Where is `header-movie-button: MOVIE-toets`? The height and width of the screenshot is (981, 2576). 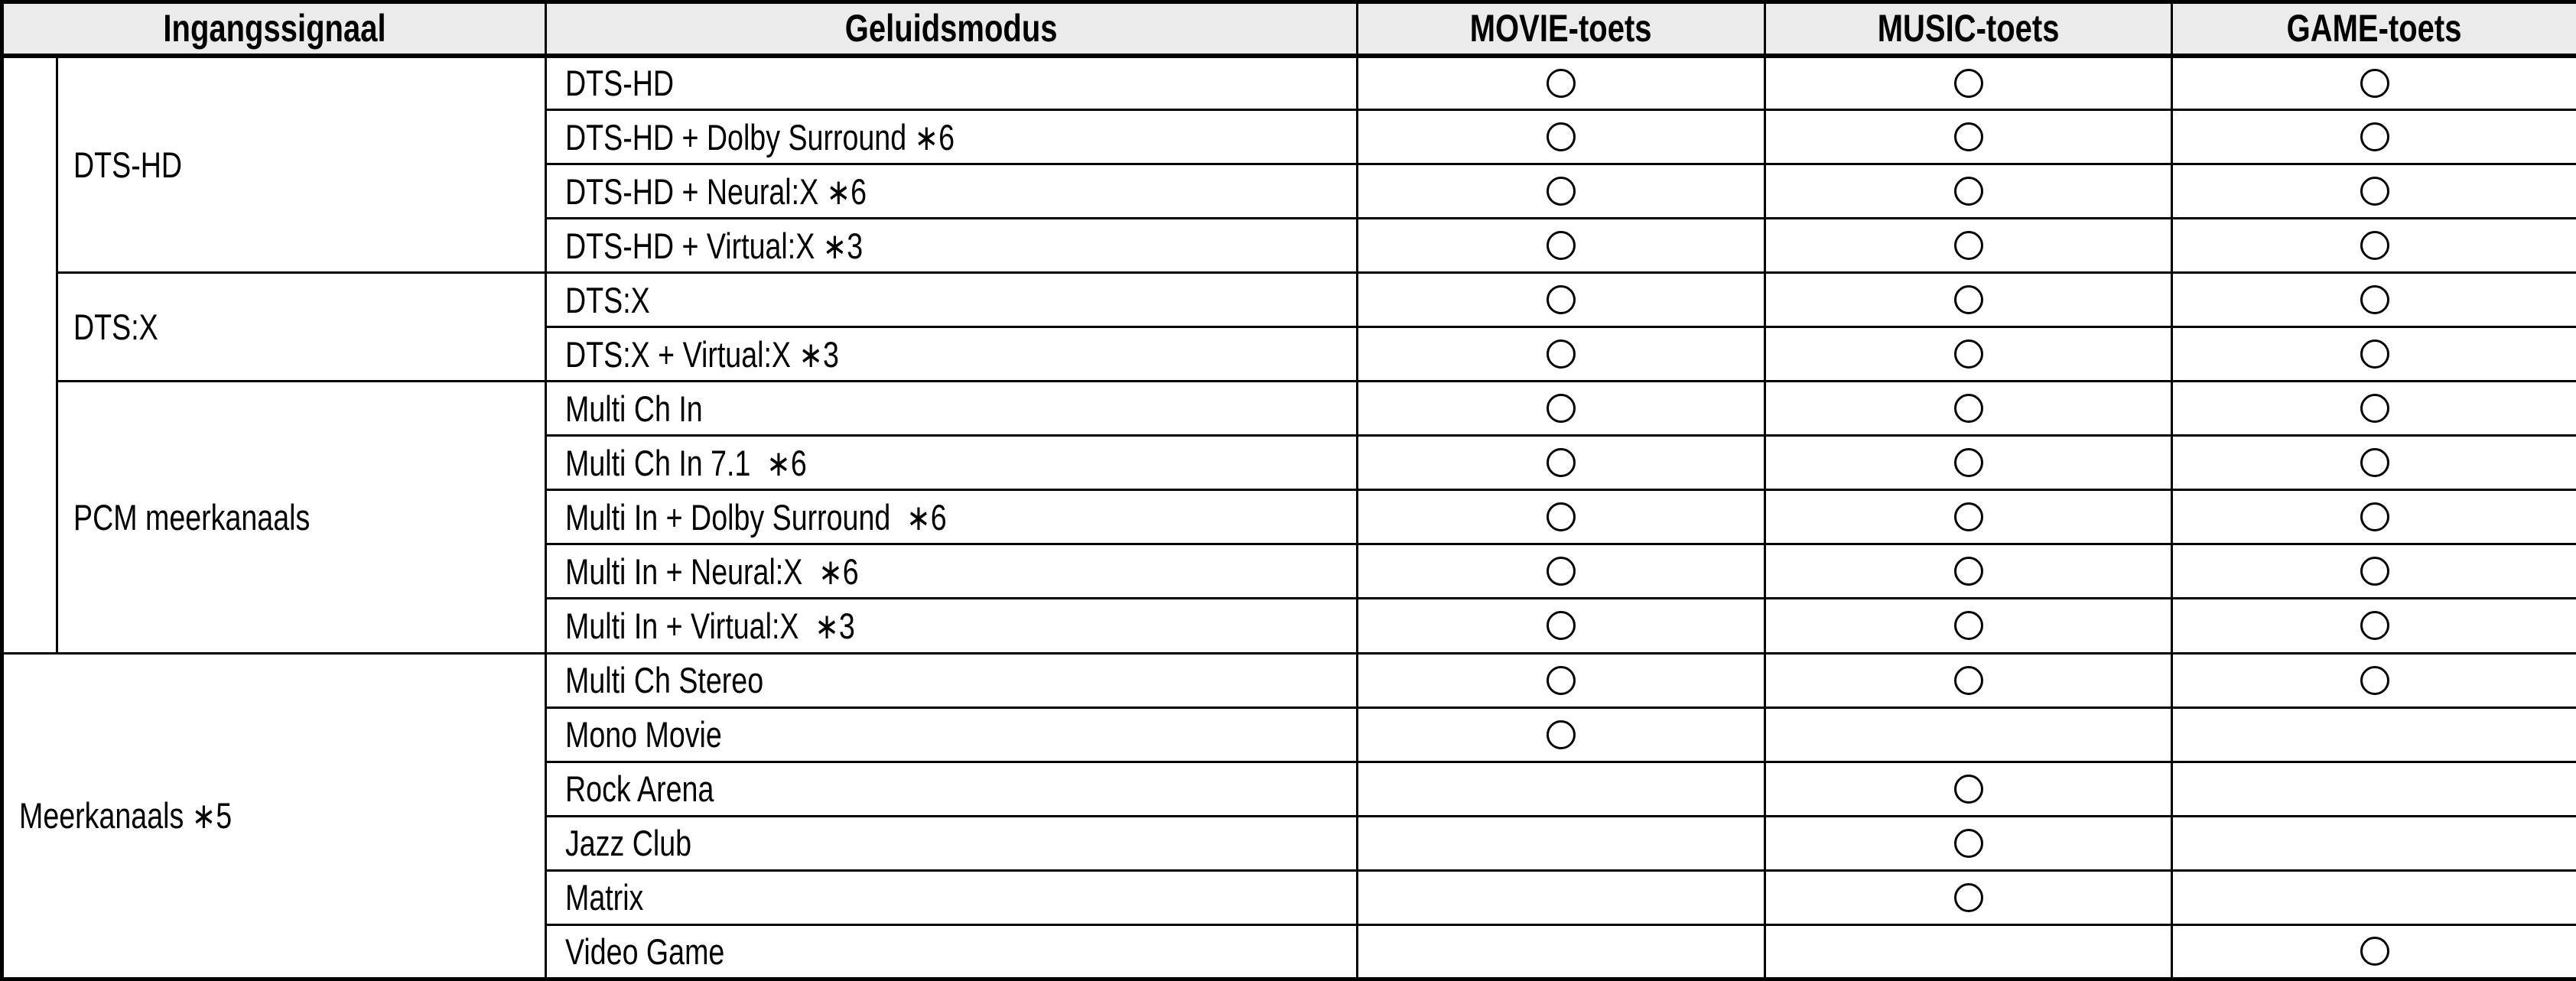
header-movie-button: MOVIE-toets is located at coordinates (1561, 29).